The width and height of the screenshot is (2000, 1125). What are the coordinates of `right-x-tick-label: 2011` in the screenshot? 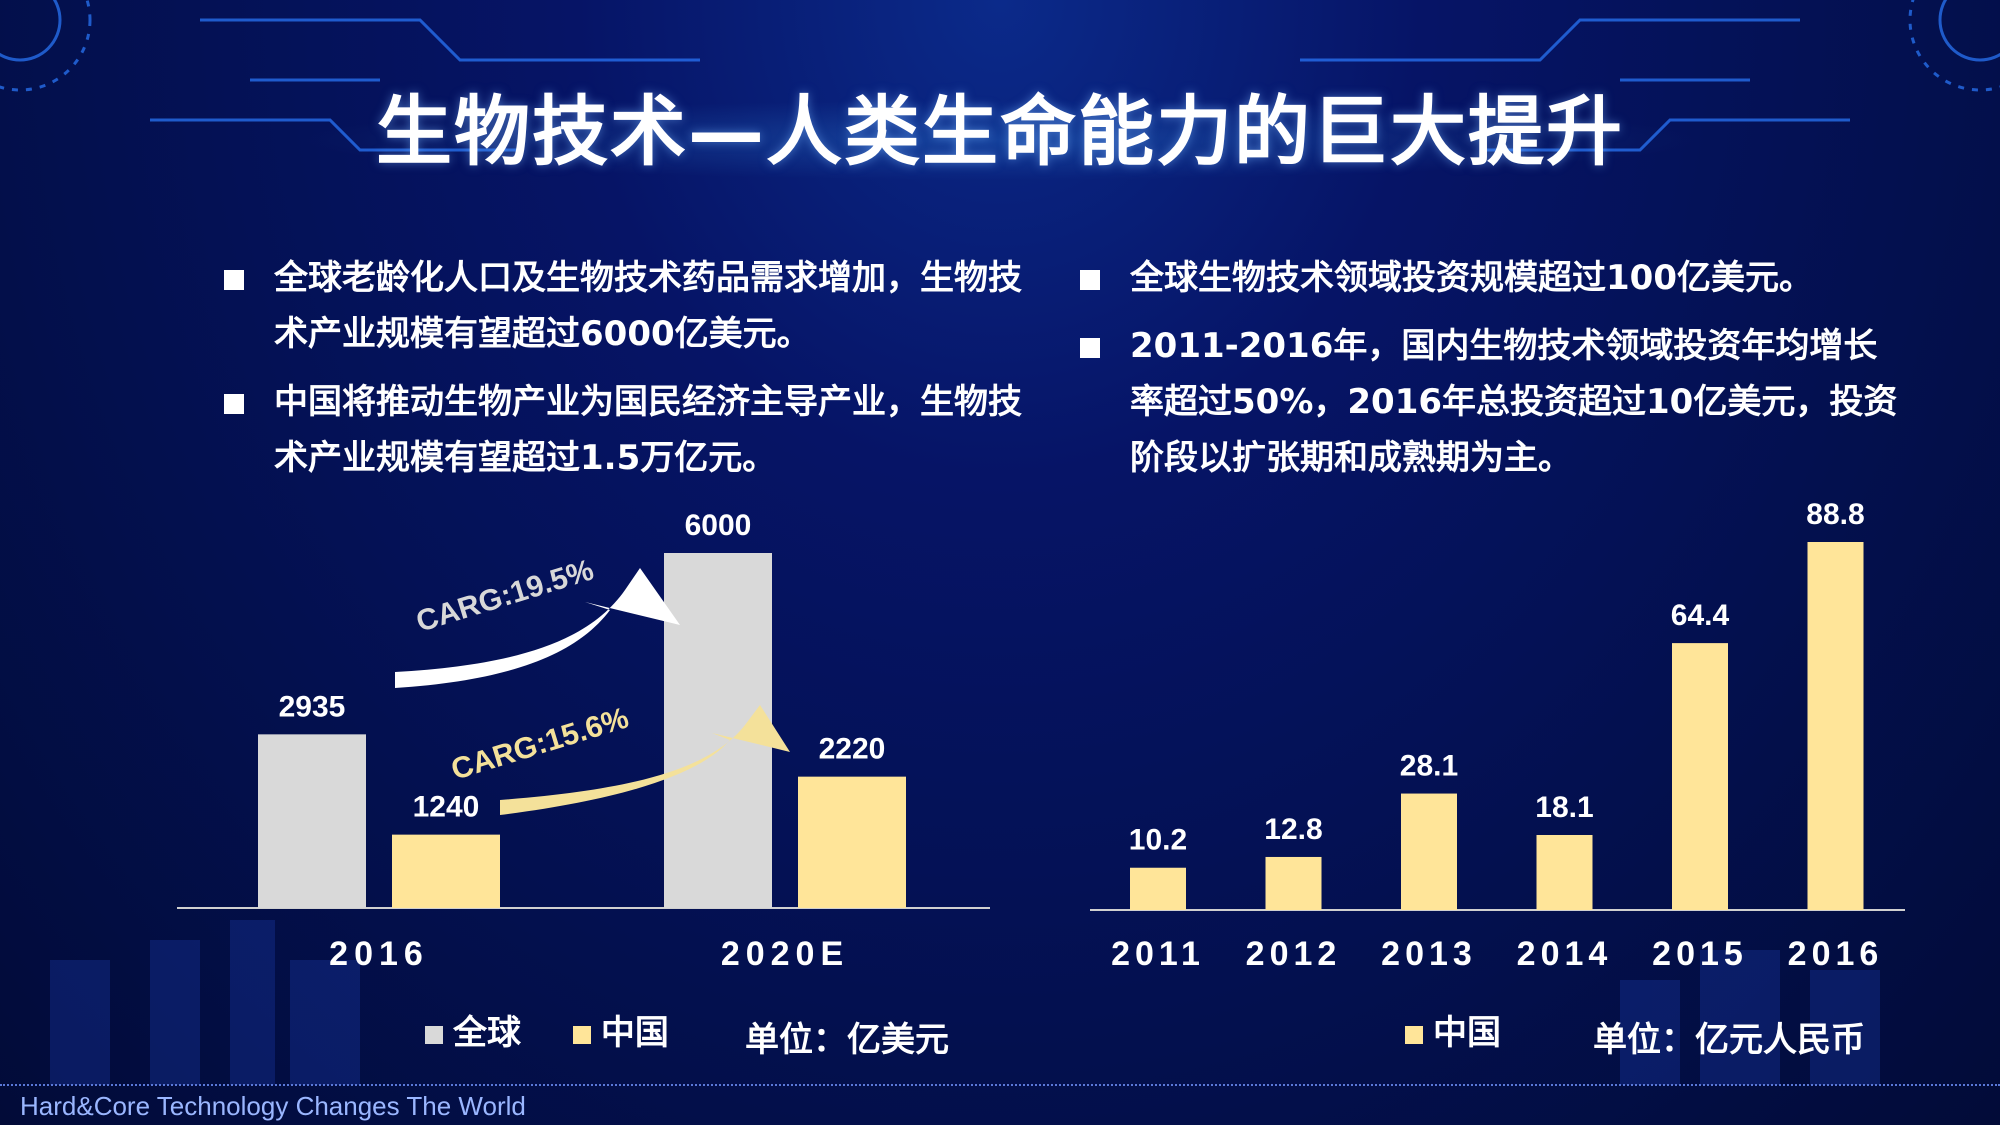 It's located at (1158, 954).